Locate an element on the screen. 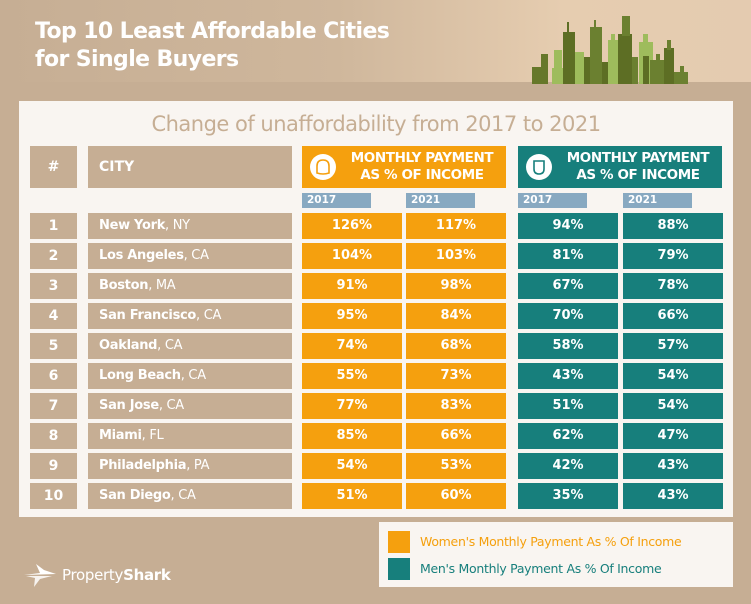 This screenshot has height=604, width=751. cell-rank: 6 is located at coordinates (53, 376).